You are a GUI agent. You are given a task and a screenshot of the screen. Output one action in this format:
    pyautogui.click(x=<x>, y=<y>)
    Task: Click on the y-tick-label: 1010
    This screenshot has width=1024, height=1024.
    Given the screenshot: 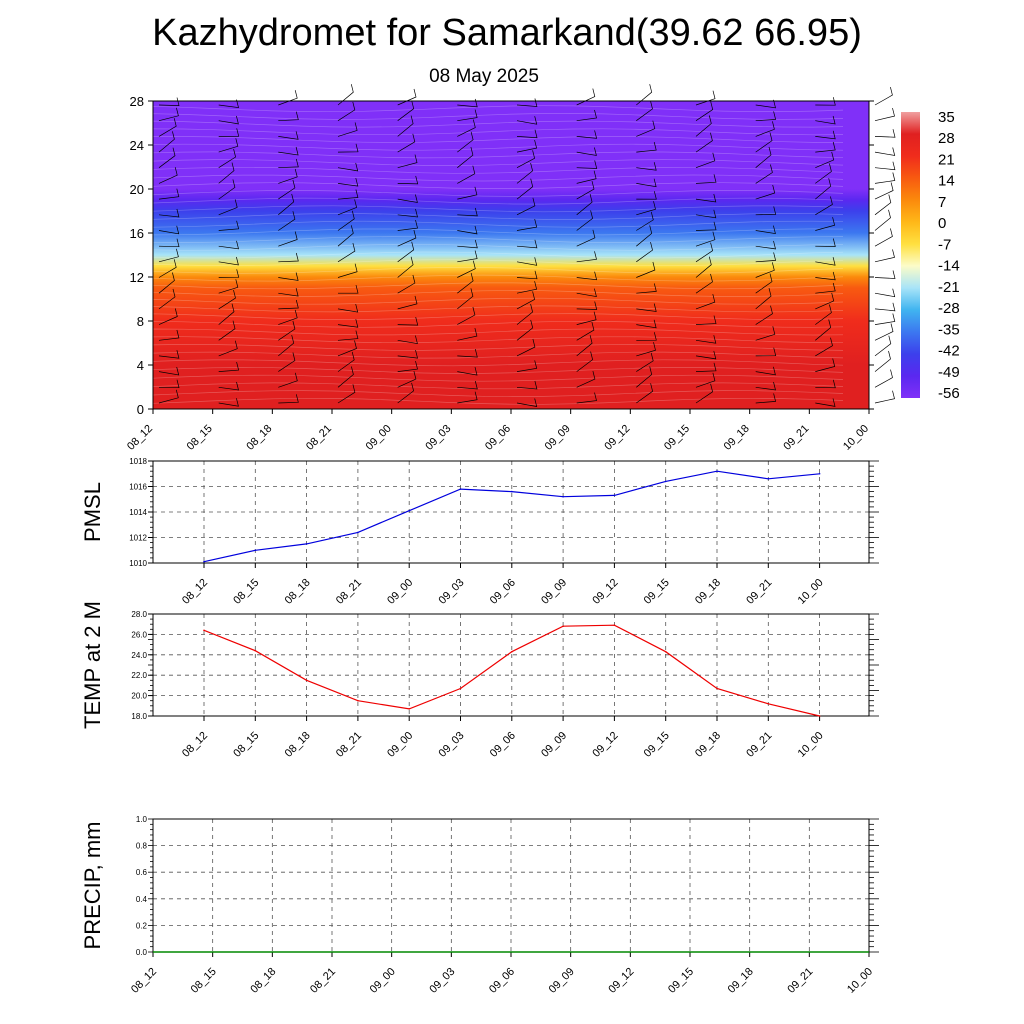 What is the action you would take?
    pyautogui.click(x=138, y=563)
    